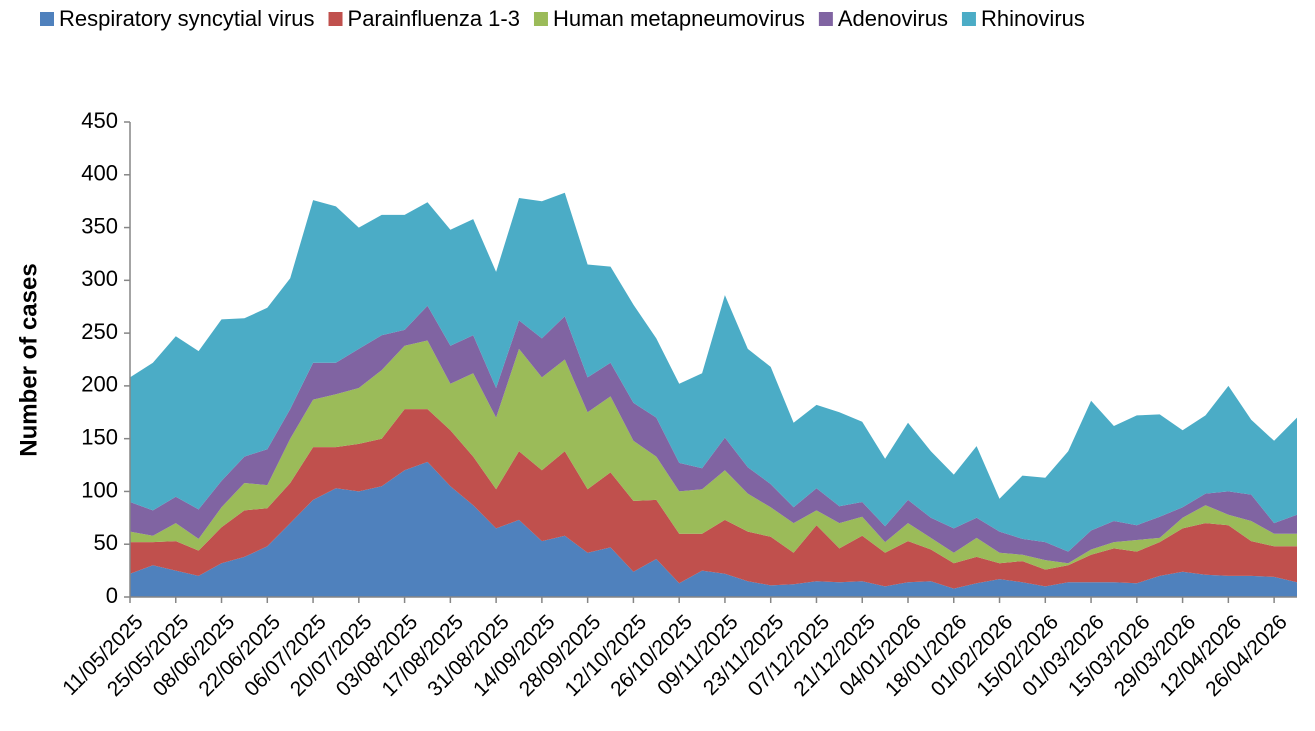  I want to click on legend-label: Parainfluenza 1-3, so click(434, 18).